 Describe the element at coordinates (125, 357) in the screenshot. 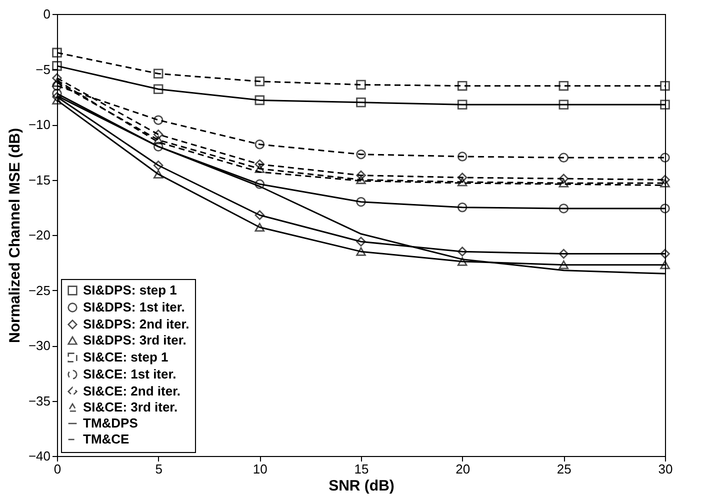

I see `legend-label: SI&CE: step 1` at that location.